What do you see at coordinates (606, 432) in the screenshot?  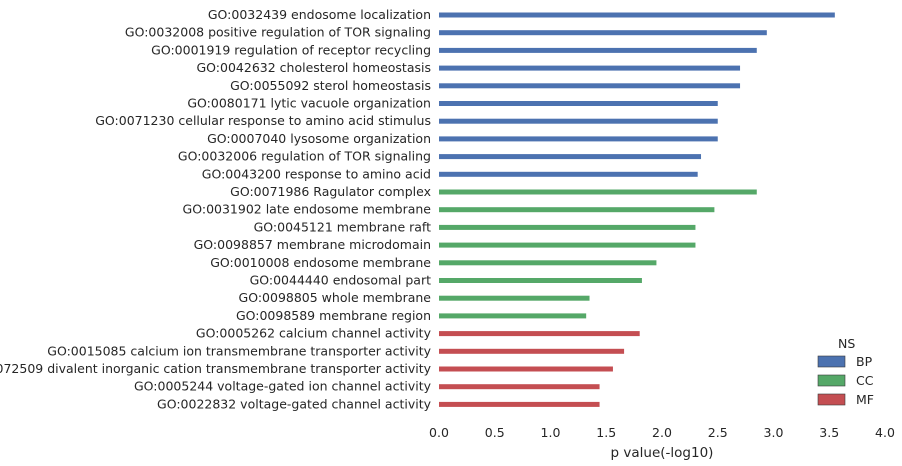 I see `x-tick-label: 1.5` at bounding box center [606, 432].